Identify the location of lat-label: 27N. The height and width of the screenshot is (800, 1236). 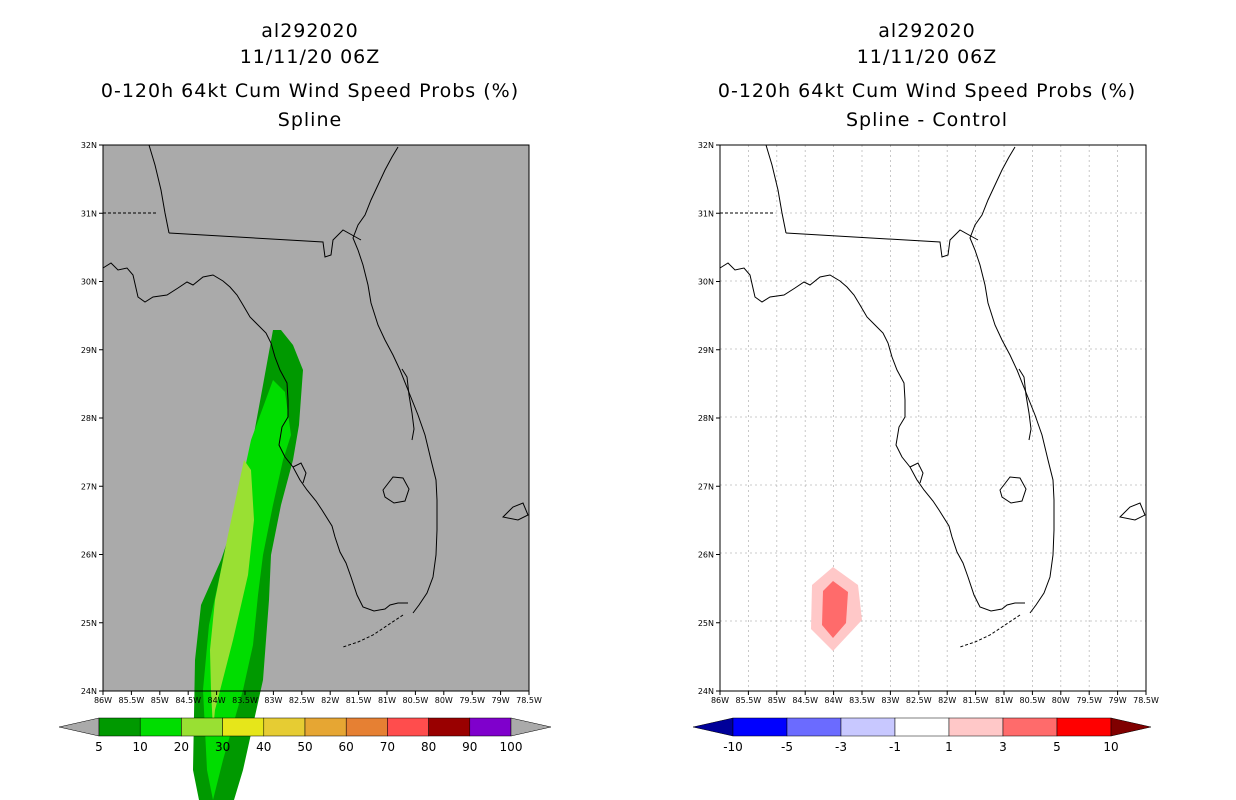
(89, 486).